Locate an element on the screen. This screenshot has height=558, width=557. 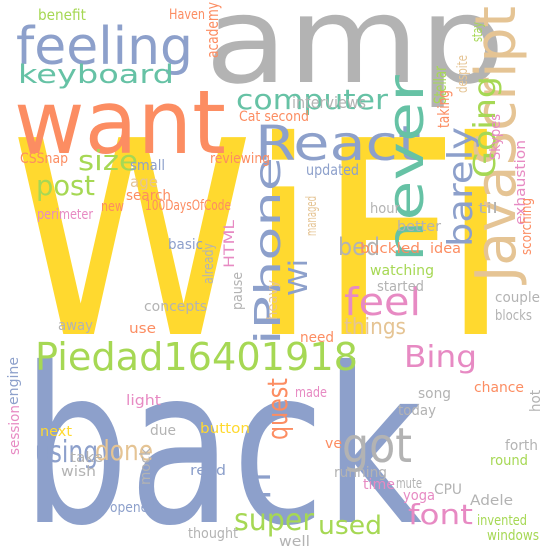
word-mock: mock is located at coordinates (146, 466).